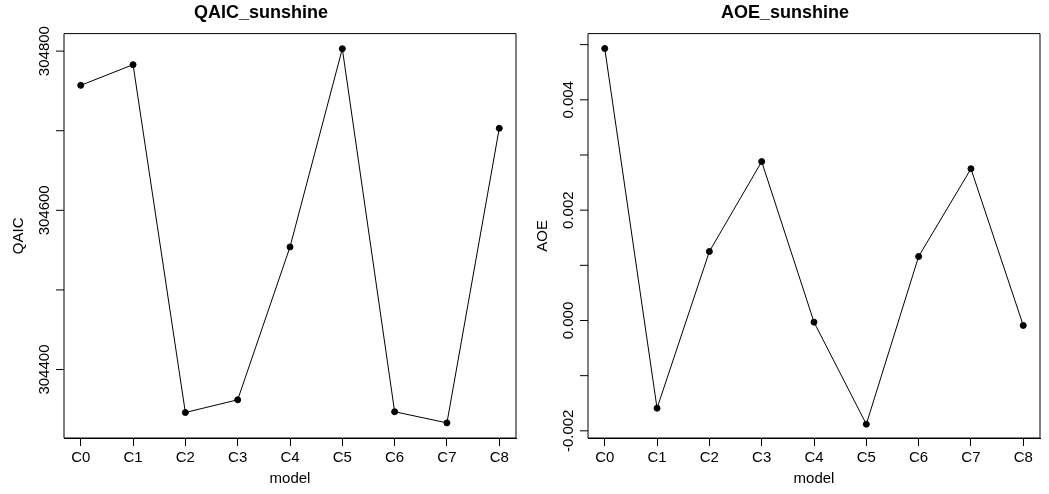 This screenshot has height=494, width=1049. Describe the element at coordinates (261, 11) in the screenshot. I see `chart-title: QAIC_sunshine` at that location.